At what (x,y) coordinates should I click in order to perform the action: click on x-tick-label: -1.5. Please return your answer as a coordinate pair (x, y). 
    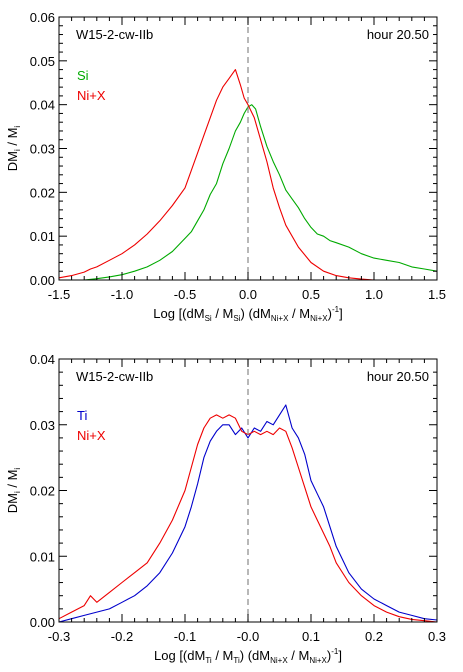
    Looking at the image, I should click on (59, 294).